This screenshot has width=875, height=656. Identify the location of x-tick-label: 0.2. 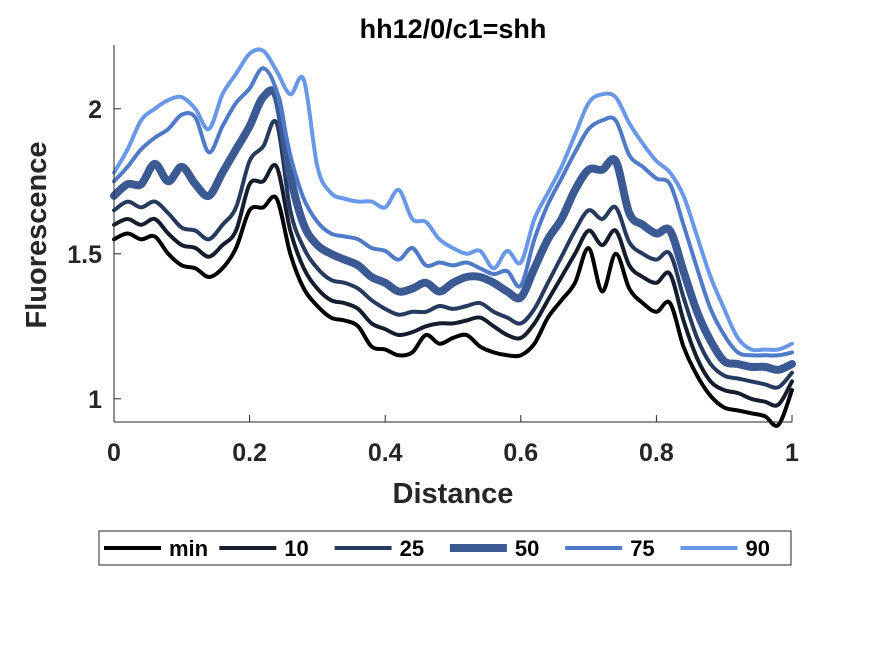
(249, 453).